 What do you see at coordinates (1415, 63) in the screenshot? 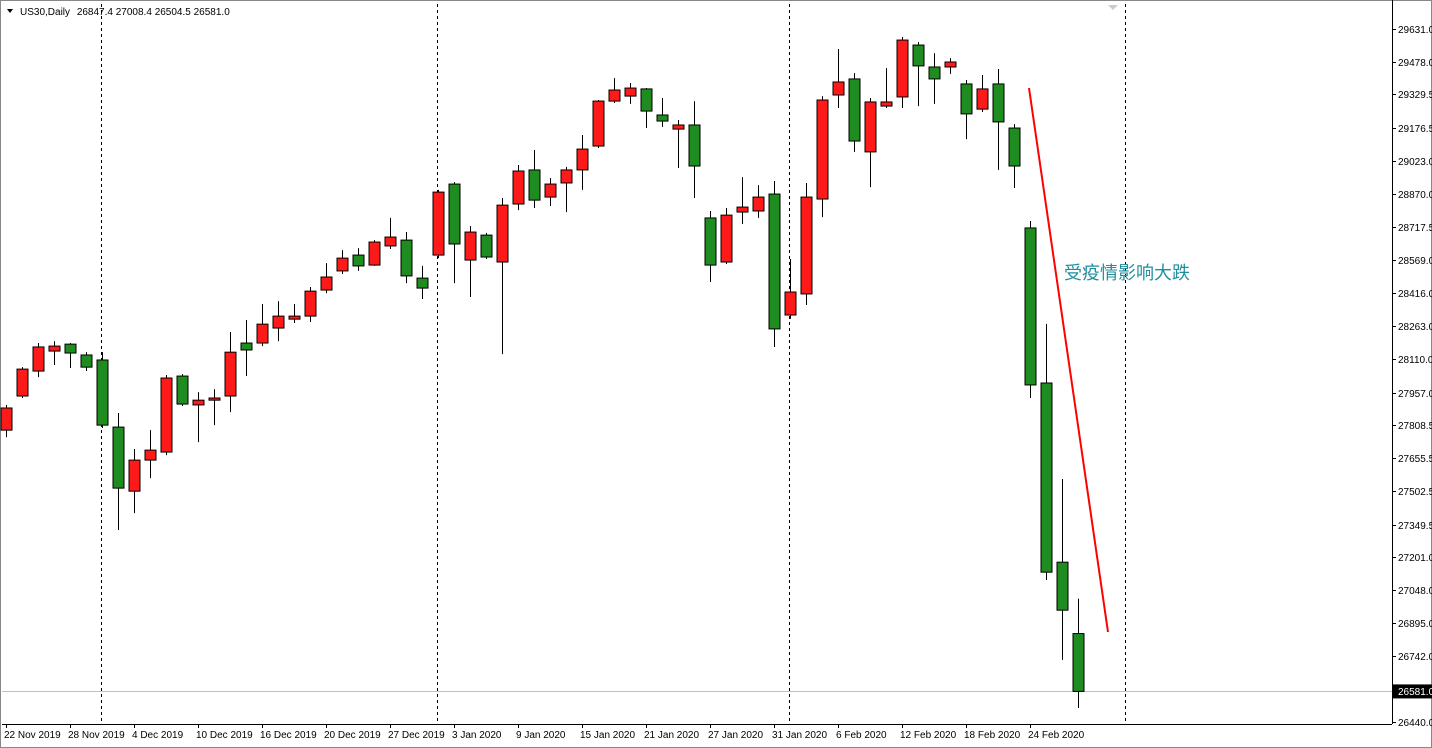
I see `y-tick-label: 29478.0` at bounding box center [1415, 63].